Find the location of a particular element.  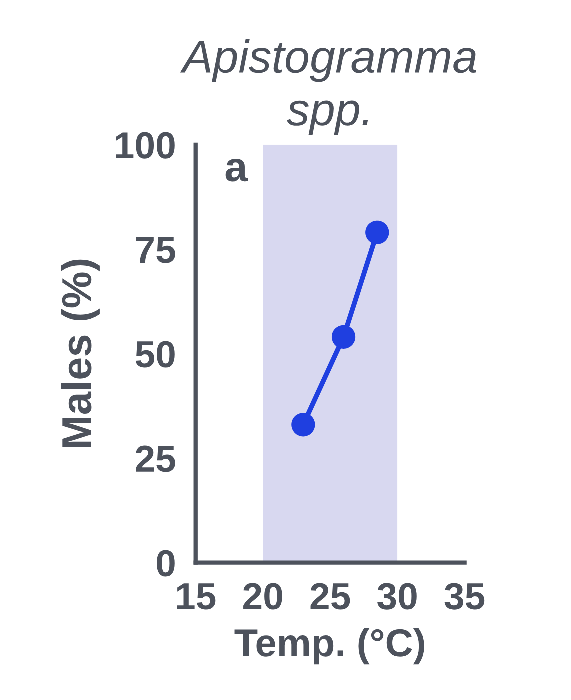

y-tick-label: 75 is located at coordinates (156, 250).